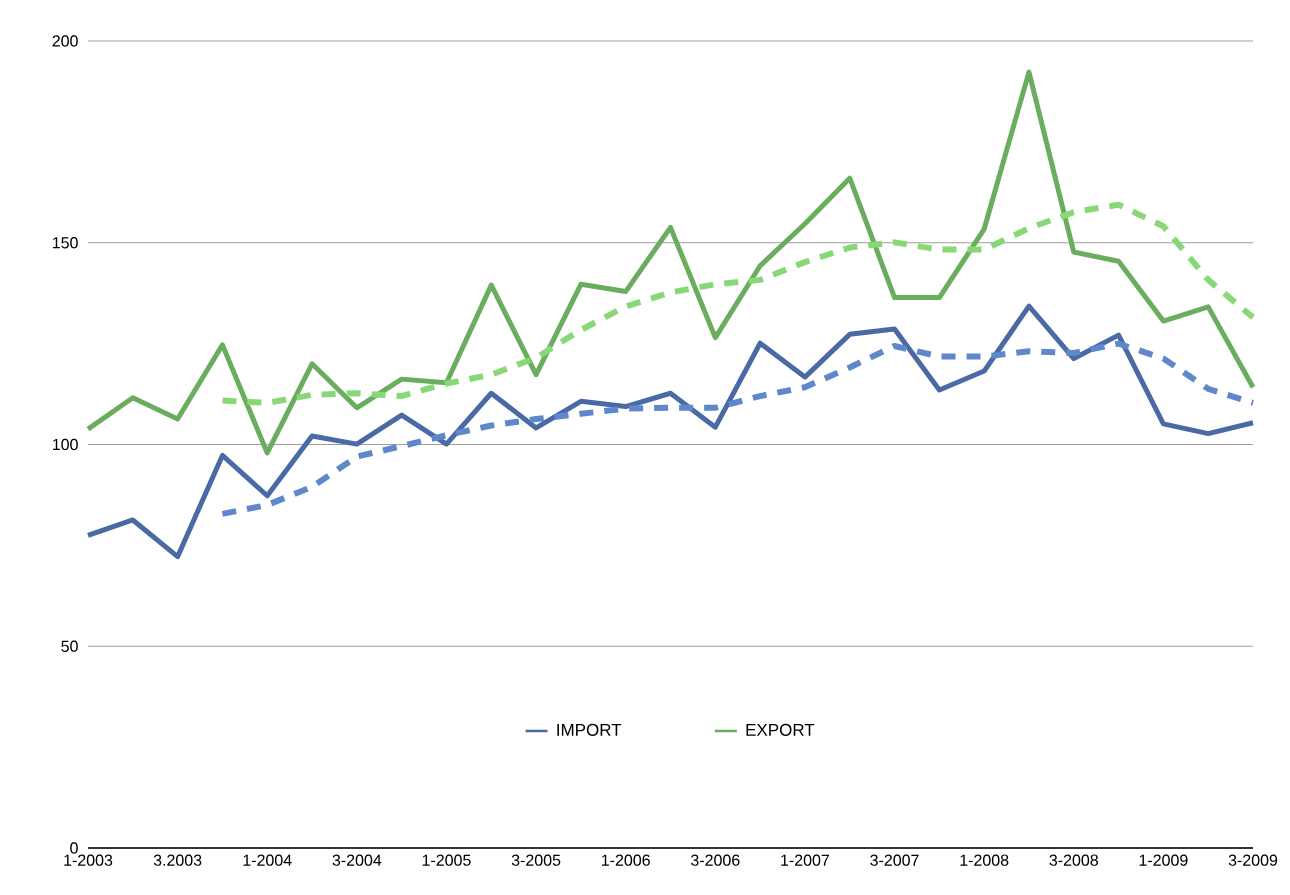 The height and width of the screenshot is (895, 1290). I want to click on y-tick-label: 100, so click(65, 444).